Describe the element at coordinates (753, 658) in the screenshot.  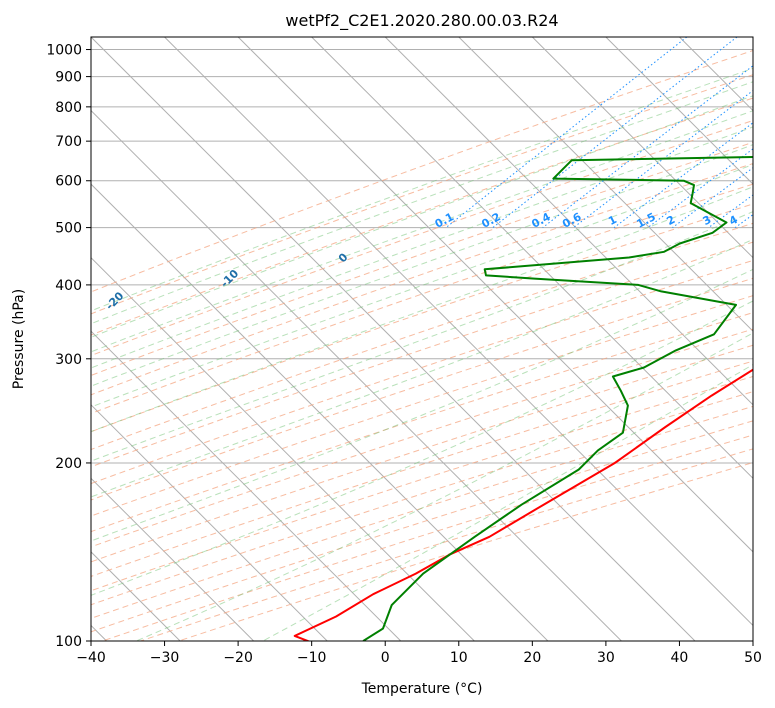
I see `x-tick-label: 50` at that location.